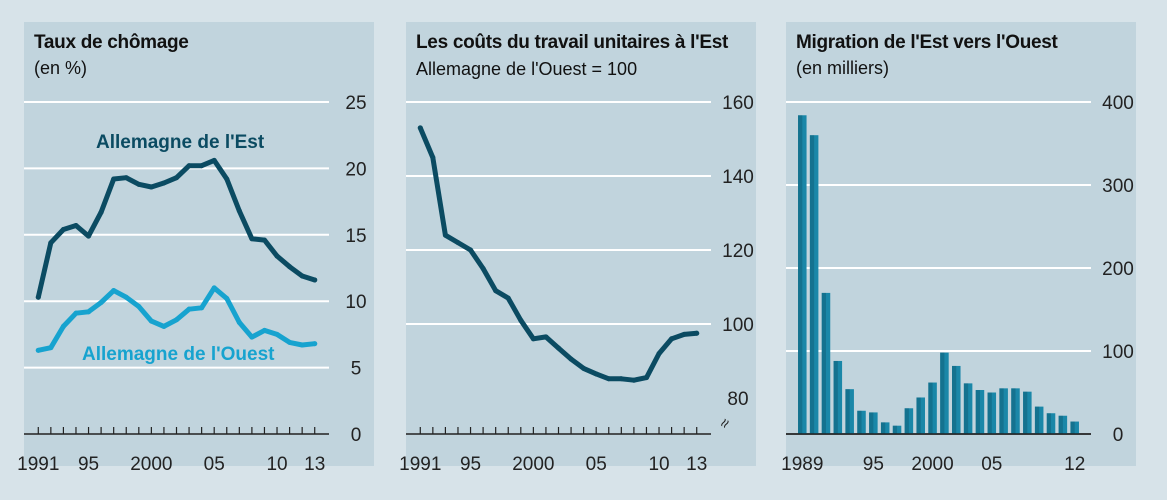 This screenshot has height=500, width=1167. Describe the element at coordinates (658, 464) in the screenshot. I see `x-tick-label: 10` at that location.